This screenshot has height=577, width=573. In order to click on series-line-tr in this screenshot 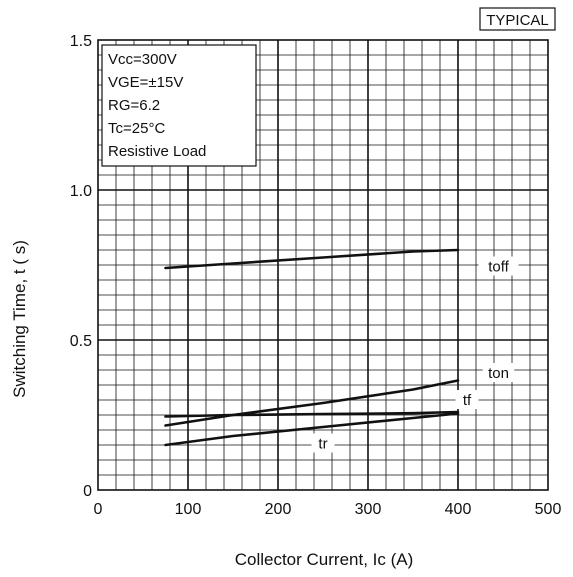, I will do `click(312, 429)`.